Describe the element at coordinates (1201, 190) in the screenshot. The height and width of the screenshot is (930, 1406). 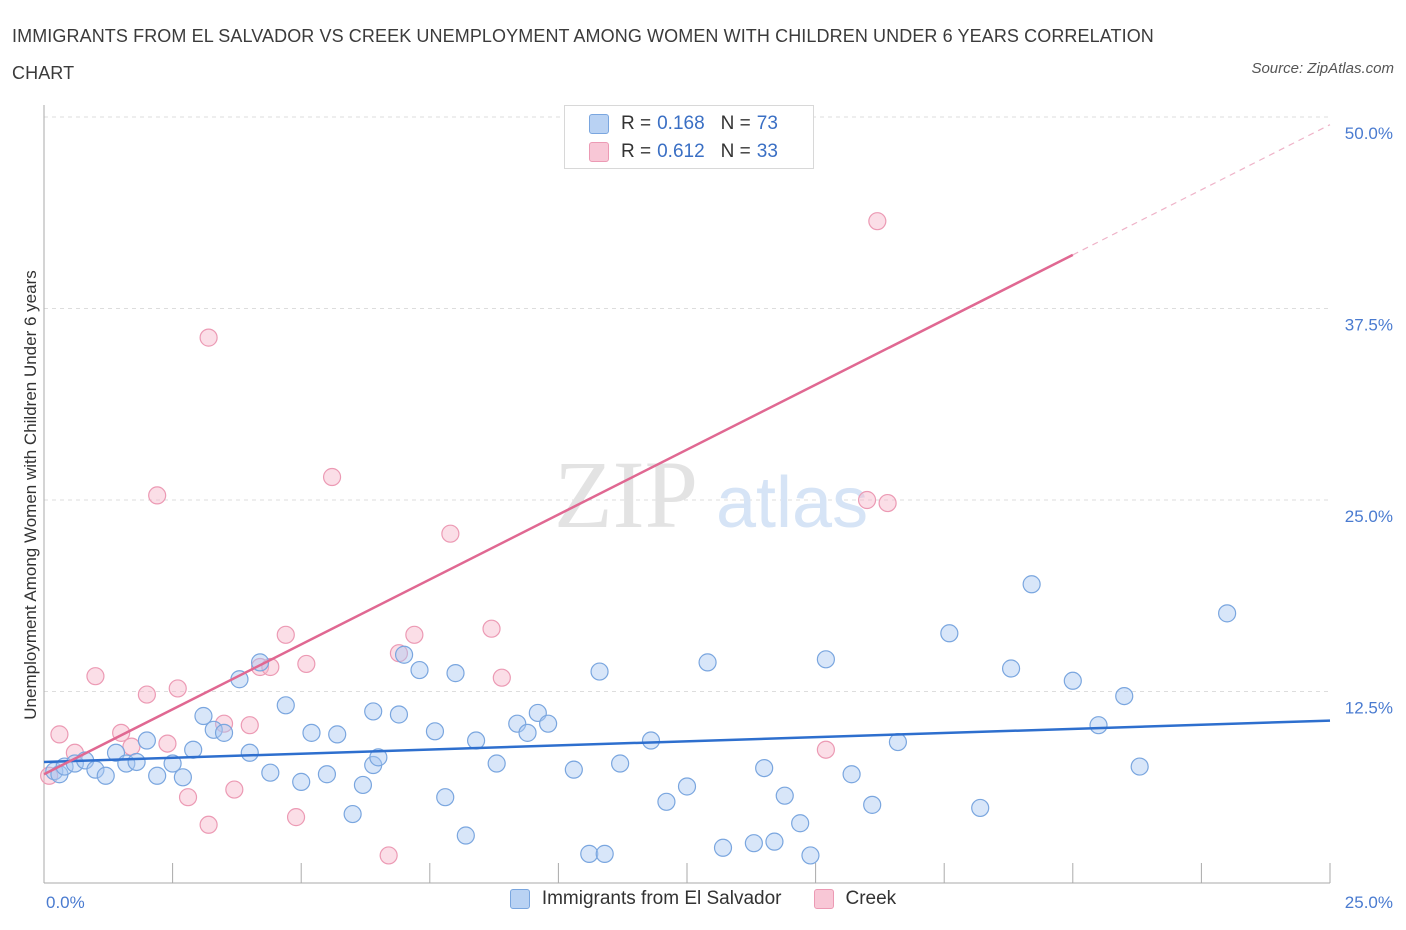
I see `creek-trend-extension` at that location.